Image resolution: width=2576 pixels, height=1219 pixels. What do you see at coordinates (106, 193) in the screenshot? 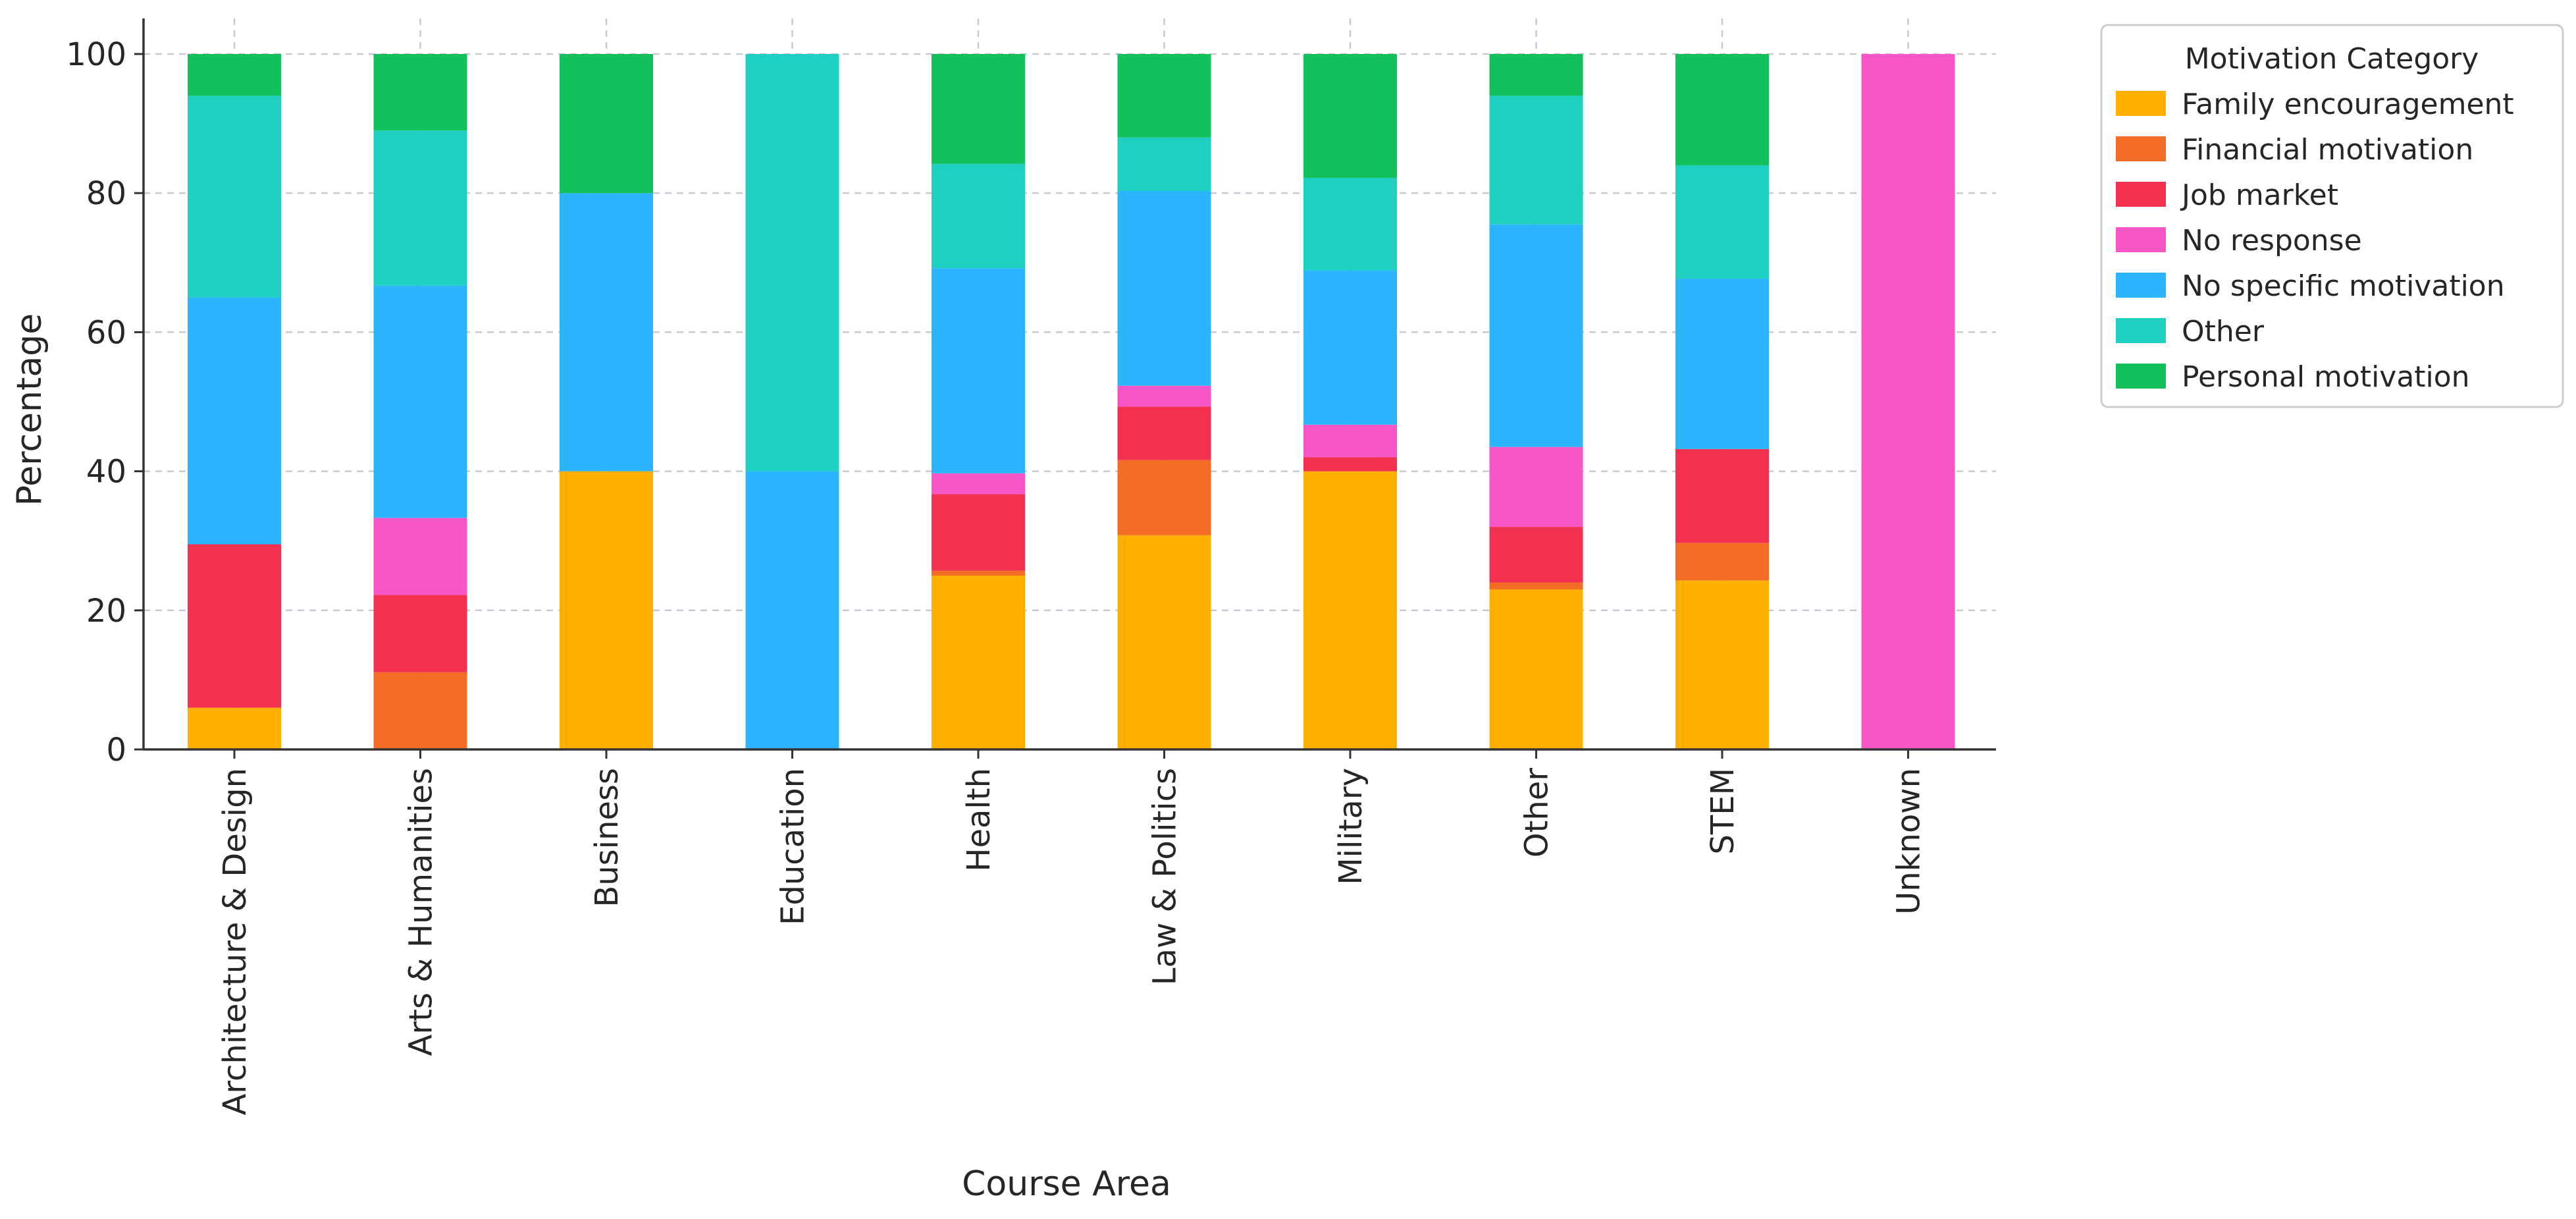
I see `y-tick-label: 80` at bounding box center [106, 193].